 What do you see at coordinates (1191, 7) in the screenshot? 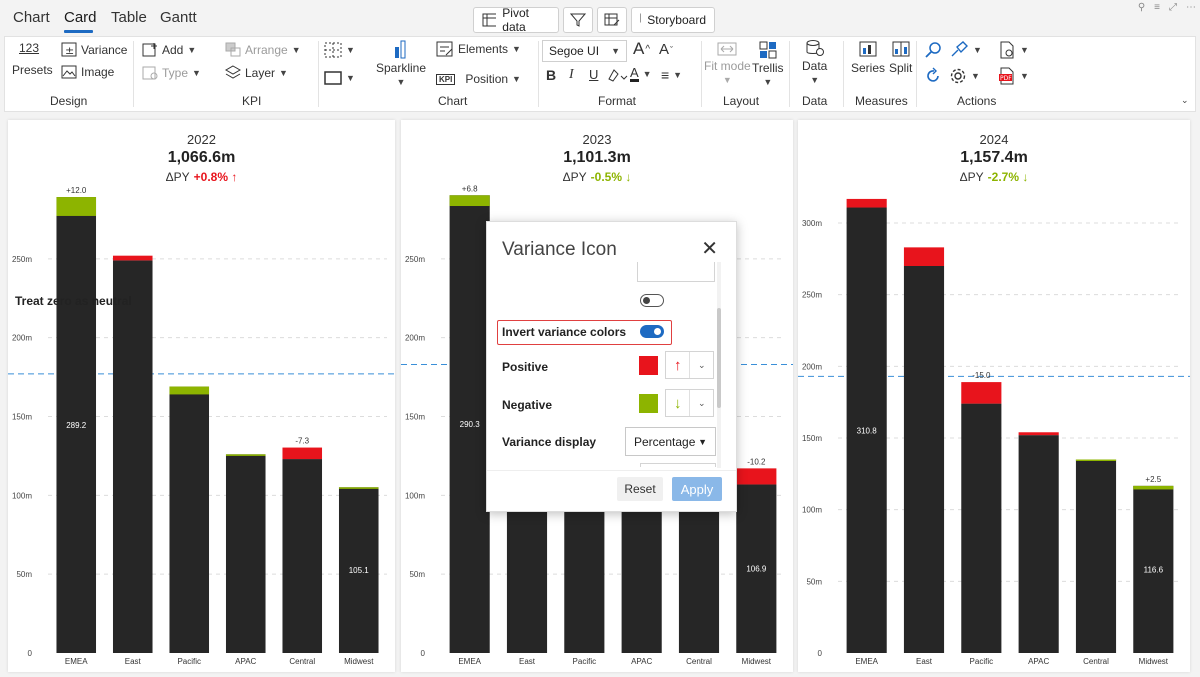
I see `more-icon: ⋯` at bounding box center [1191, 7].